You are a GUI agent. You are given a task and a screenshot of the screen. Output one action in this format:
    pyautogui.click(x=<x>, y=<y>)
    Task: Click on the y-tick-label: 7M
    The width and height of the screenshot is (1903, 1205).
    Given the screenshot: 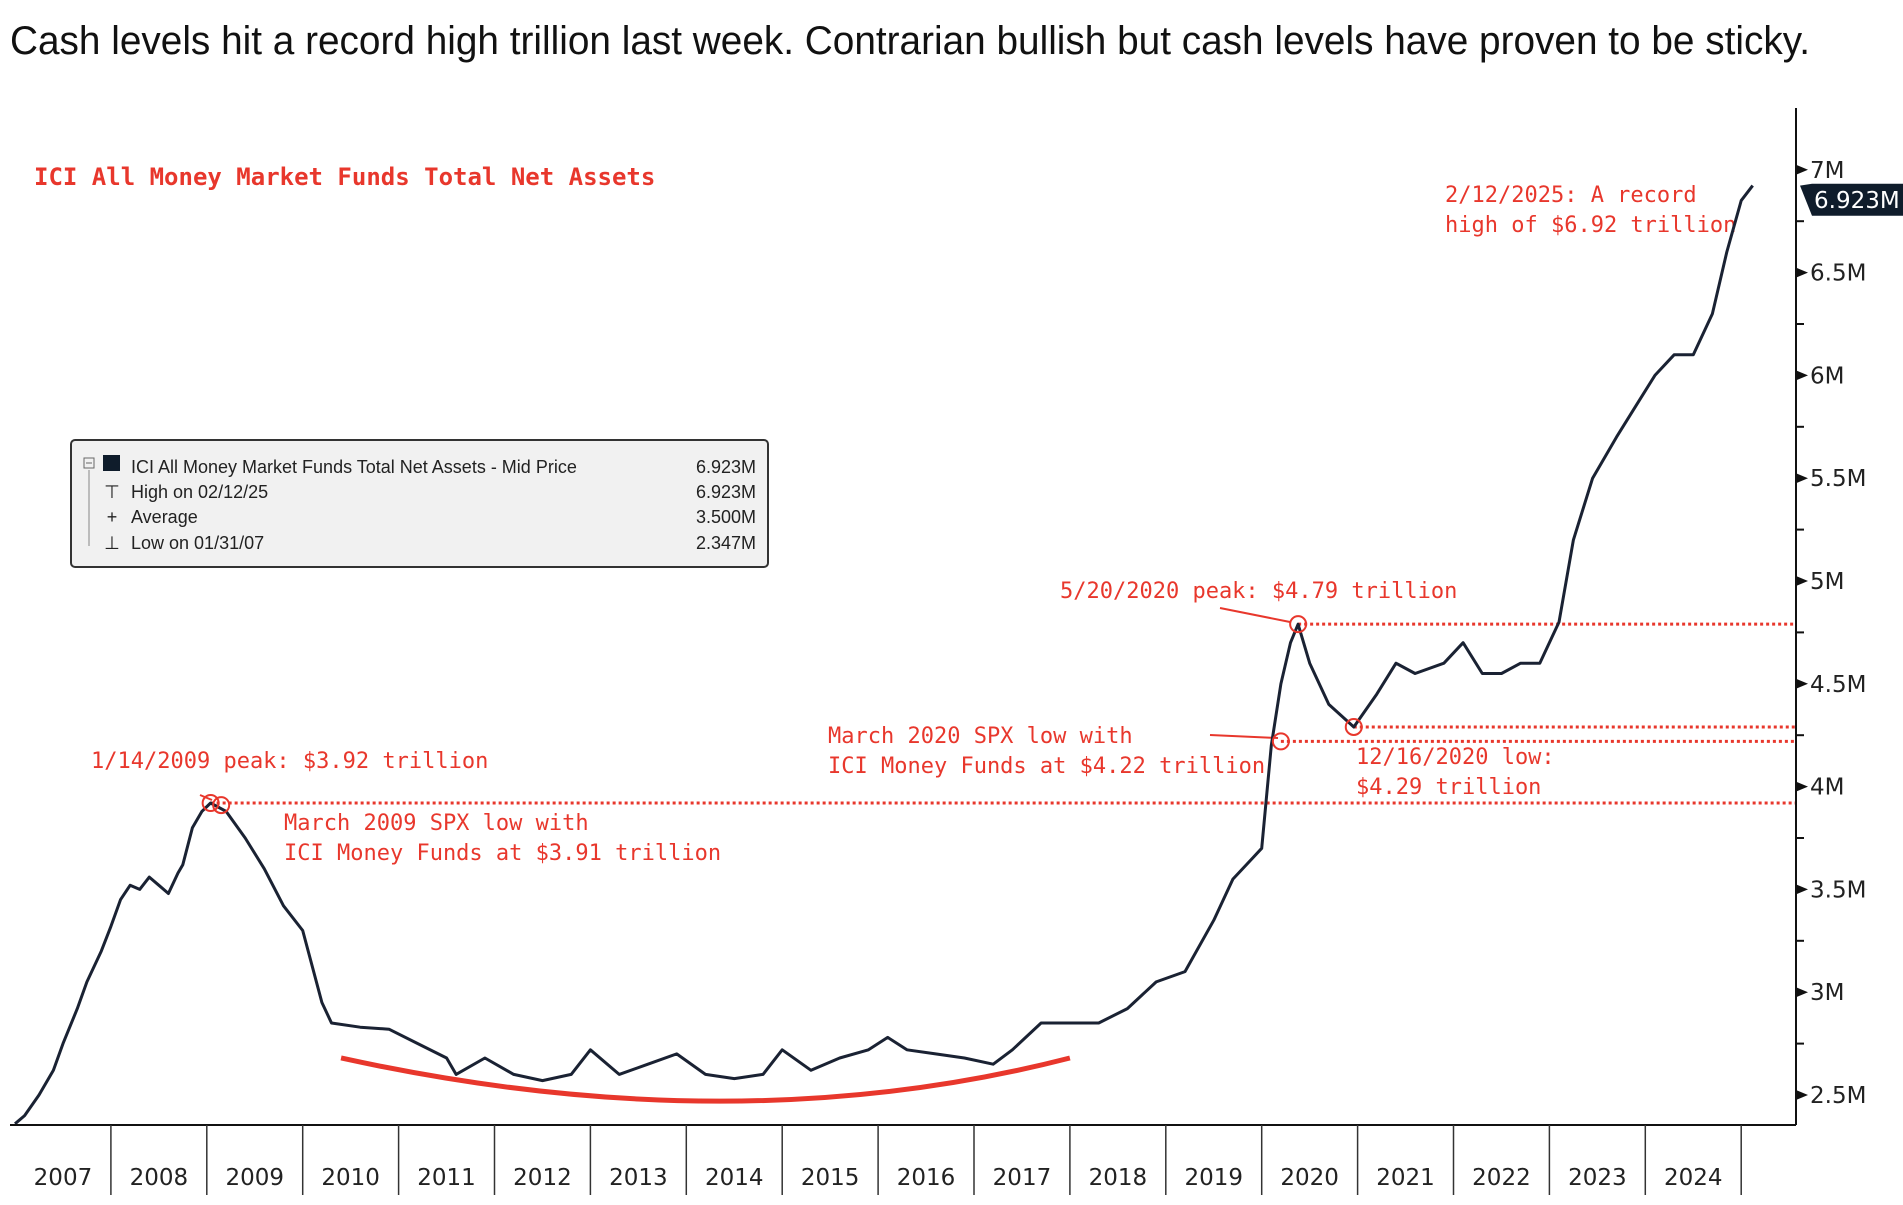 What is the action you would take?
    pyautogui.click(x=1827, y=171)
    